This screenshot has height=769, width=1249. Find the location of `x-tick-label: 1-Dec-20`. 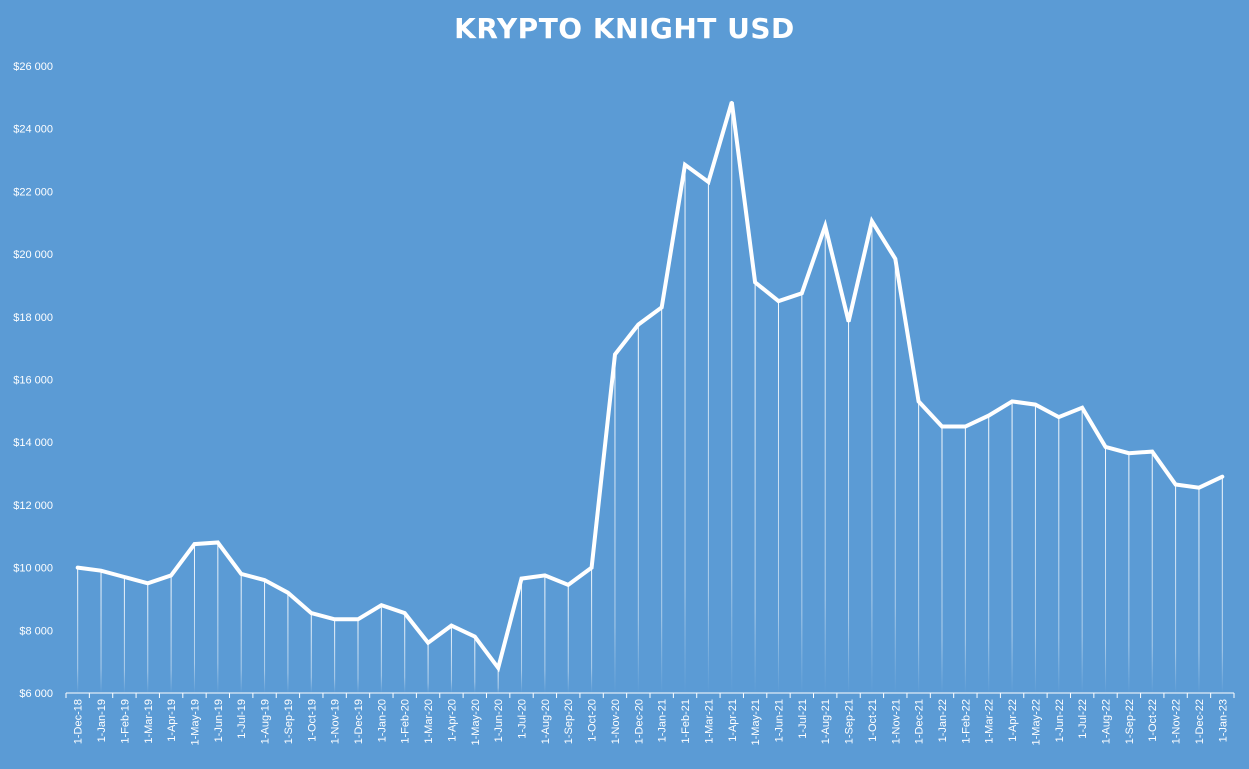

x-tick-label: 1-Dec-20 is located at coordinates (639, 721).